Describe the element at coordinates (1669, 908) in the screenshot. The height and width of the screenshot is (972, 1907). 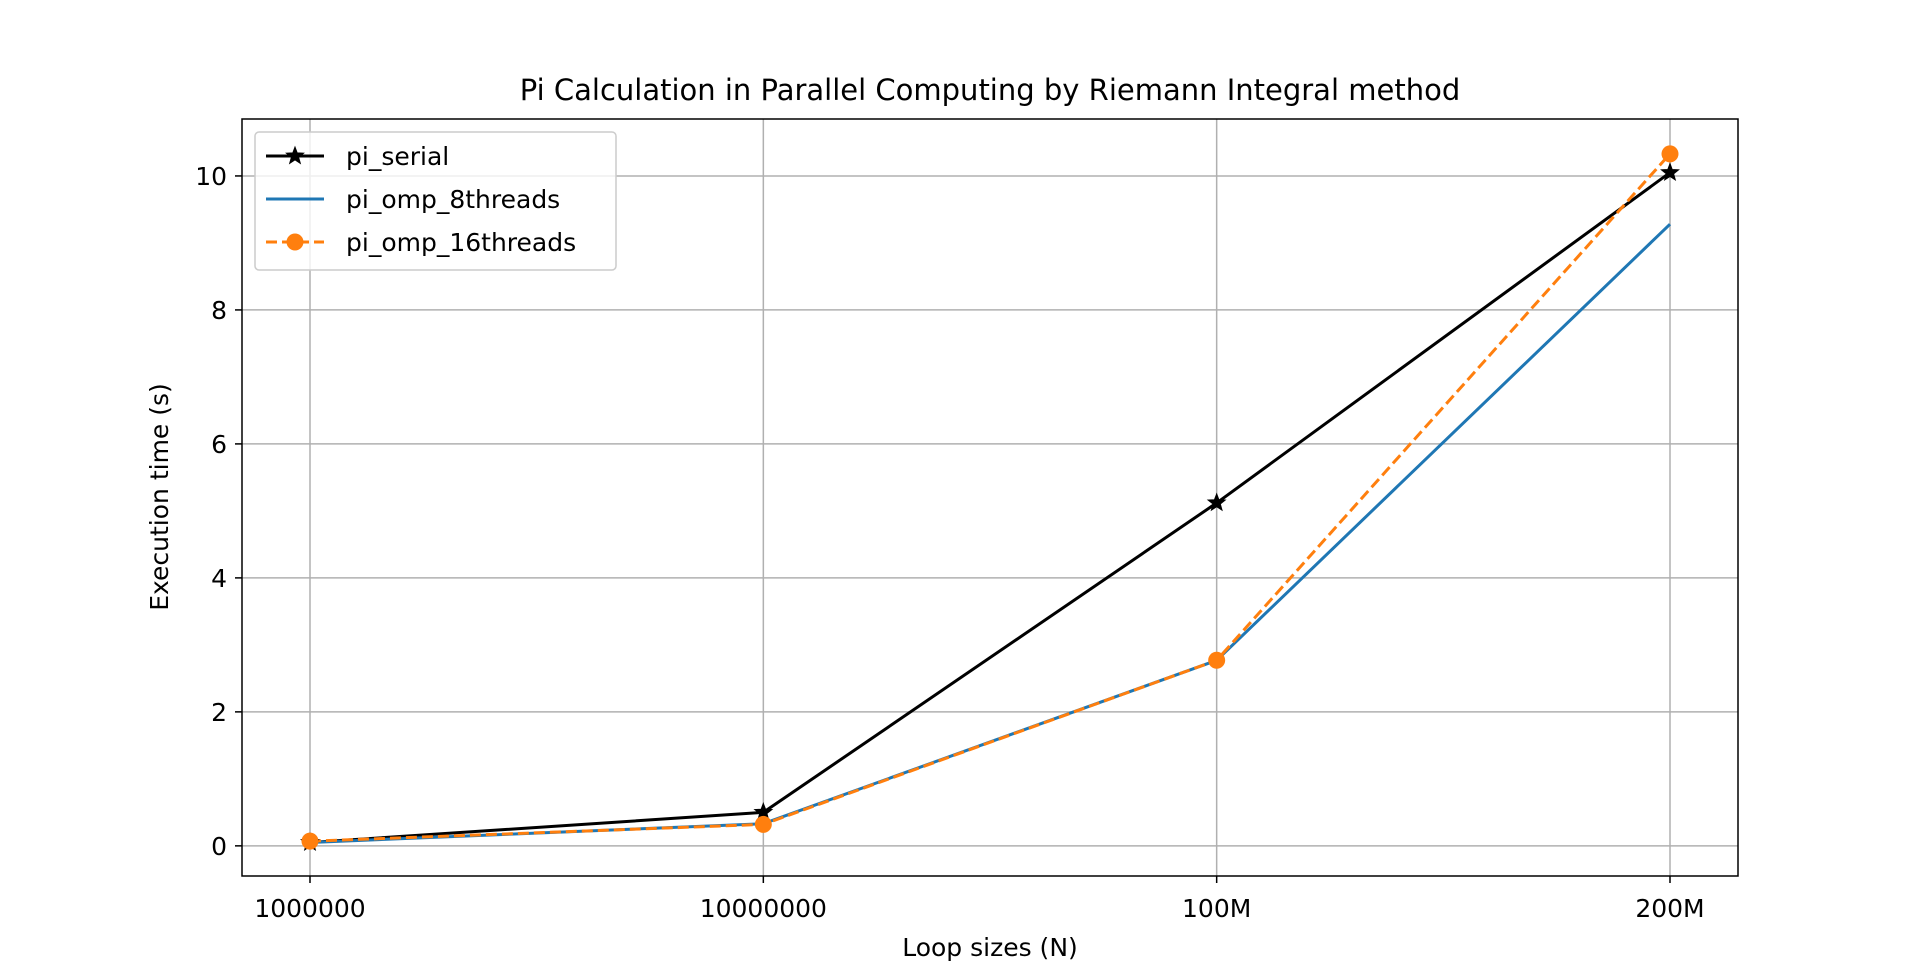
I see `x-tick-label: 200M` at that location.